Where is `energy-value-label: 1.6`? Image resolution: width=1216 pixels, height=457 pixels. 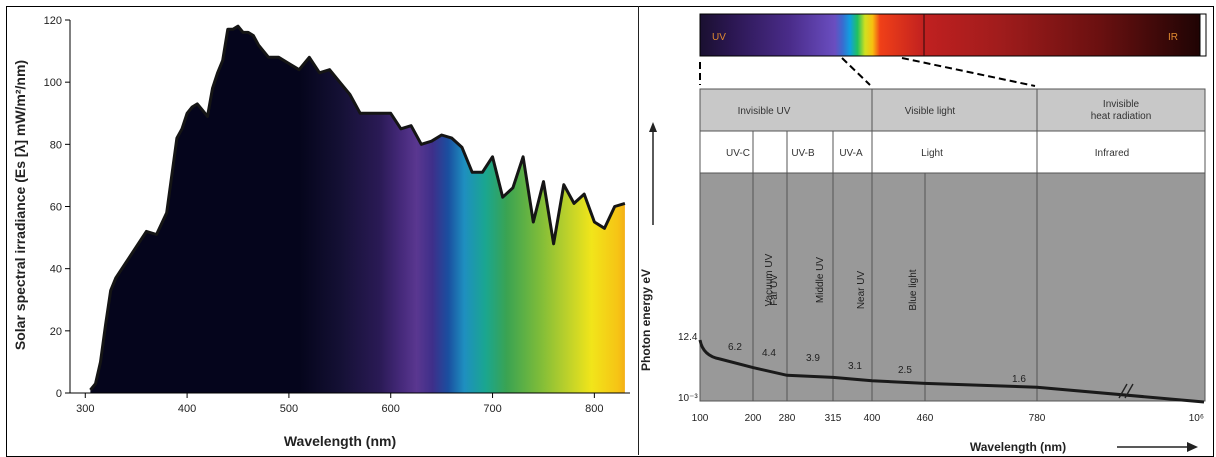
energy-value-label: 1.6 is located at coordinates (1019, 379).